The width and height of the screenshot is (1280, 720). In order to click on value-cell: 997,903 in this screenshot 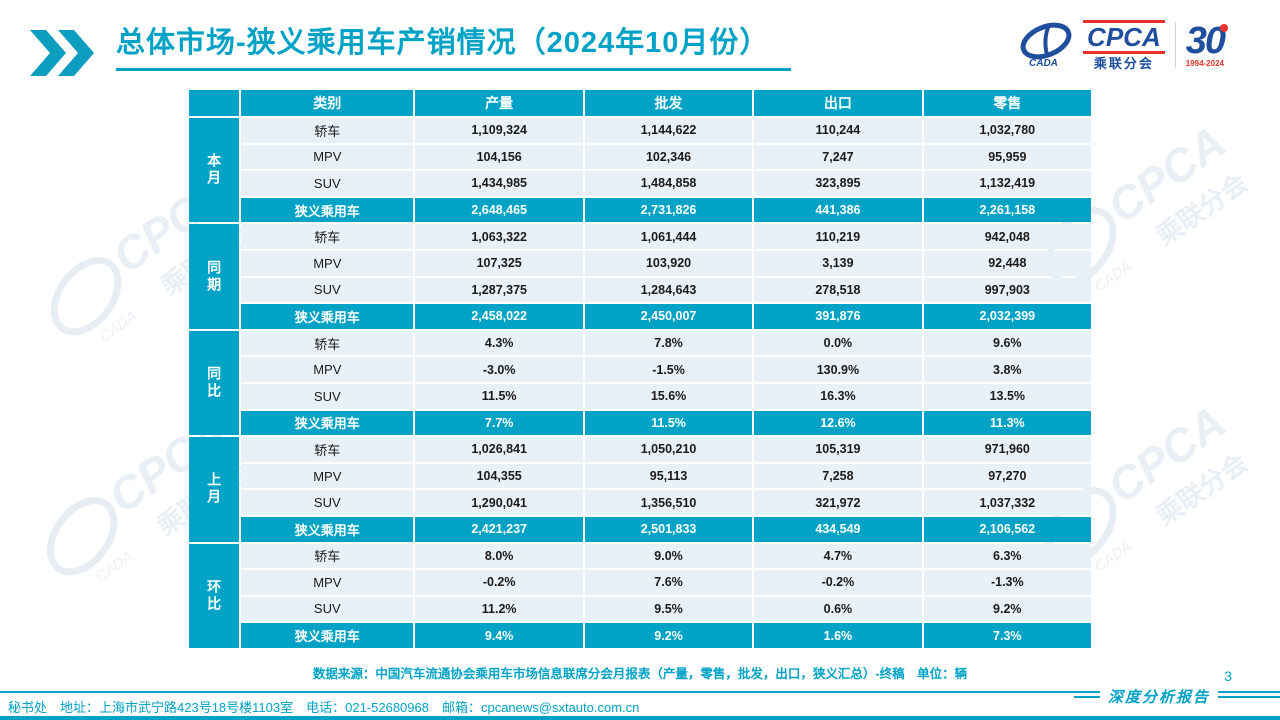, I will do `click(1007, 290)`.